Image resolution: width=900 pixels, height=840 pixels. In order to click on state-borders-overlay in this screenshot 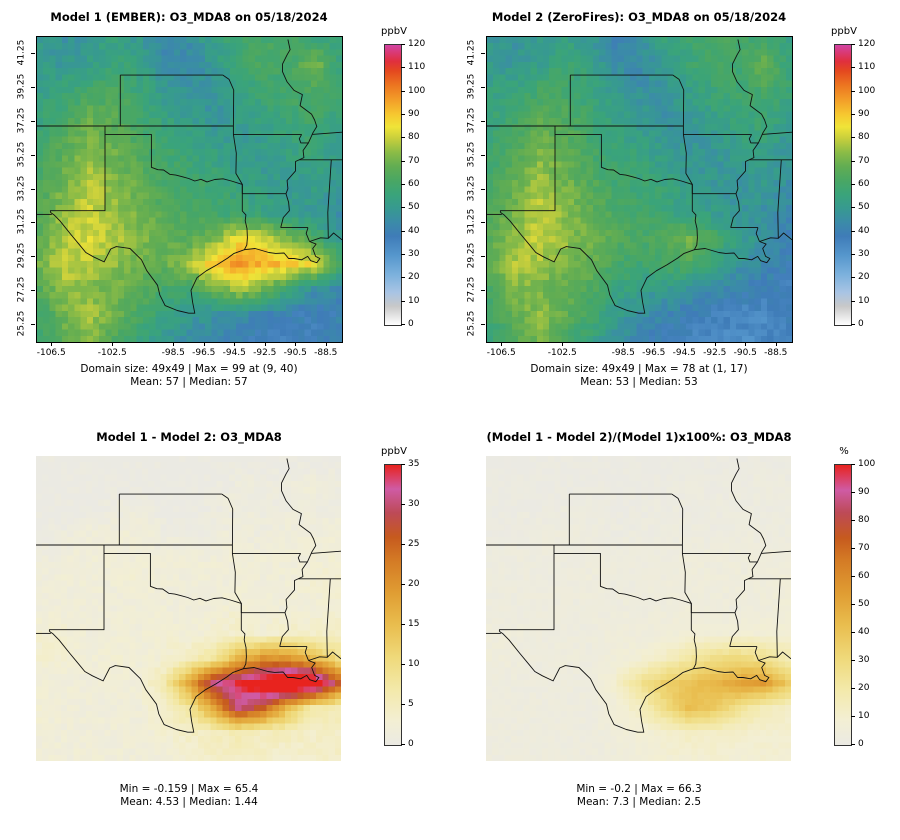, I will do `click(638, 595)`.